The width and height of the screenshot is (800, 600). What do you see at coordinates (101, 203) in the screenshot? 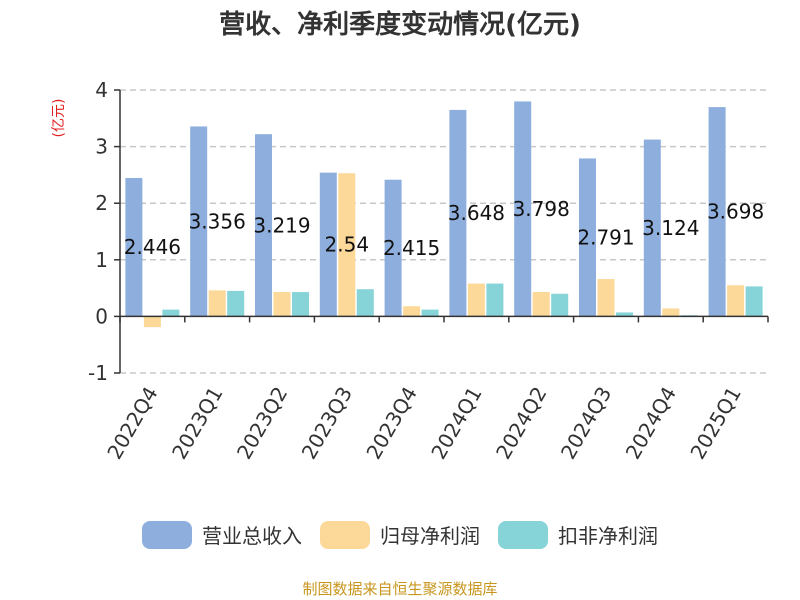
I see `y-tick-label: 2` at bounding box center [101, 203].